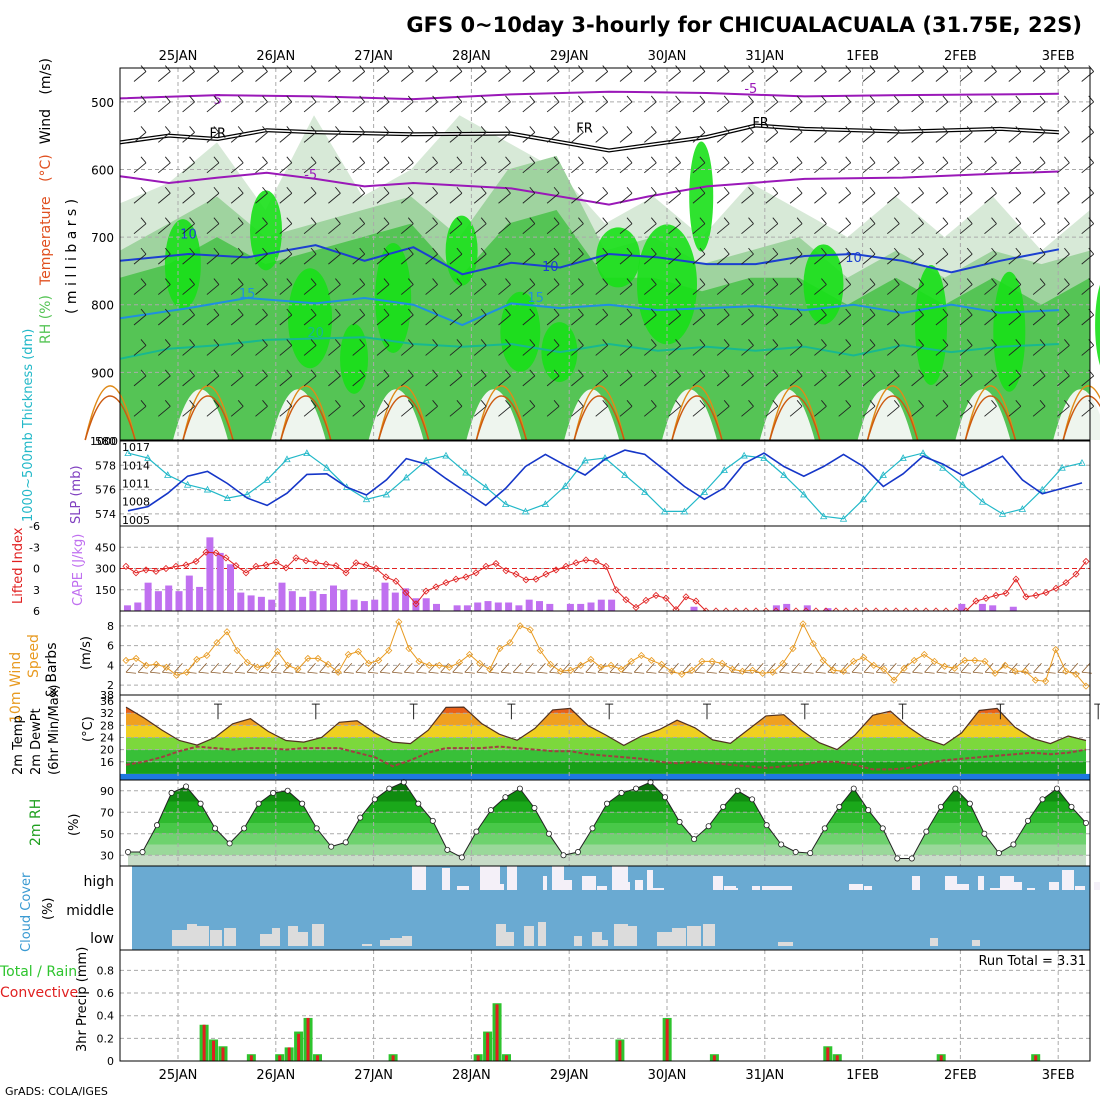 The height and width of the screenshot is (1100, 1100). I want to click on temp2m-panel, so click(609, 737).